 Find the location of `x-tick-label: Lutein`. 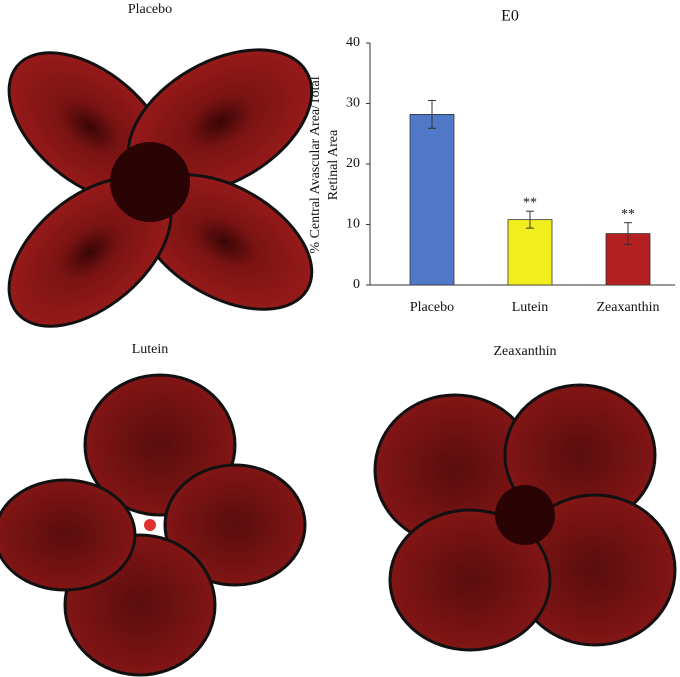

x-tick-label: Lutein is located at coordinates (530, 307).